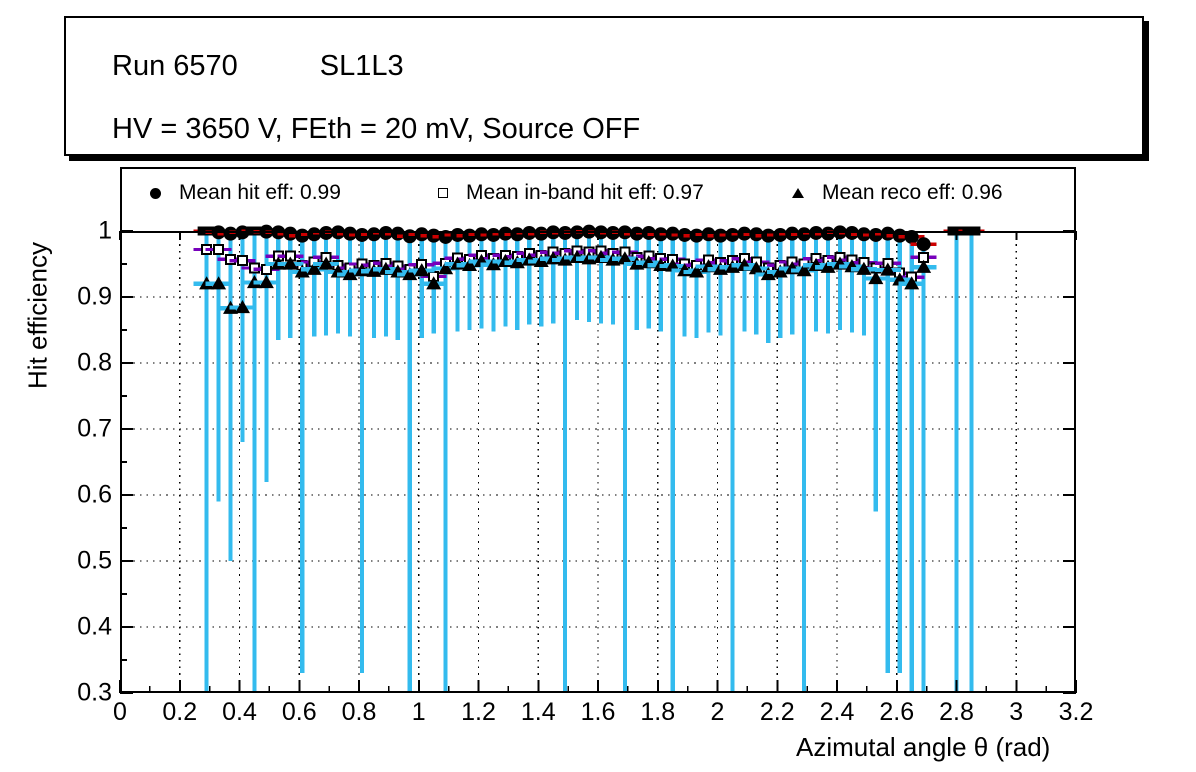  What do you see at coordinates (94, 494) in the screenshot?
I see `y-tick-label: 0.6` at bounding box center [94, 494].